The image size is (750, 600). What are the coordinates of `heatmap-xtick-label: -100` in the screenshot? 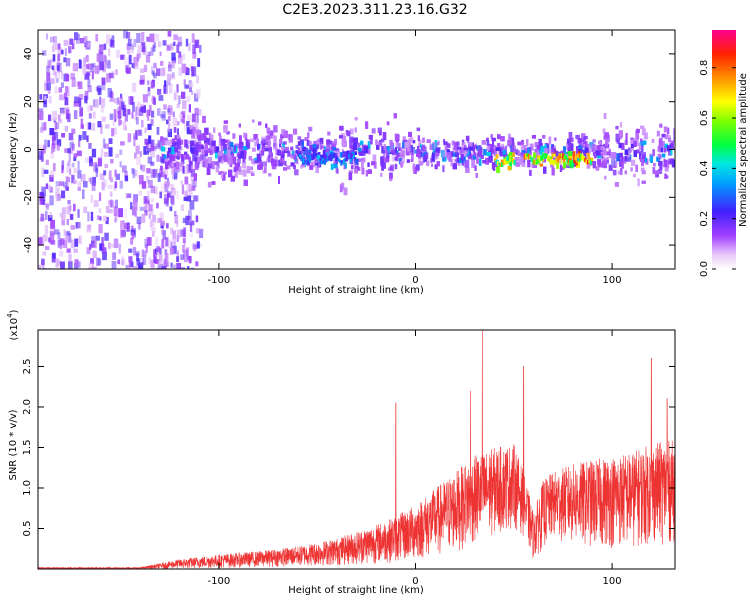 It's located at (219, 280).